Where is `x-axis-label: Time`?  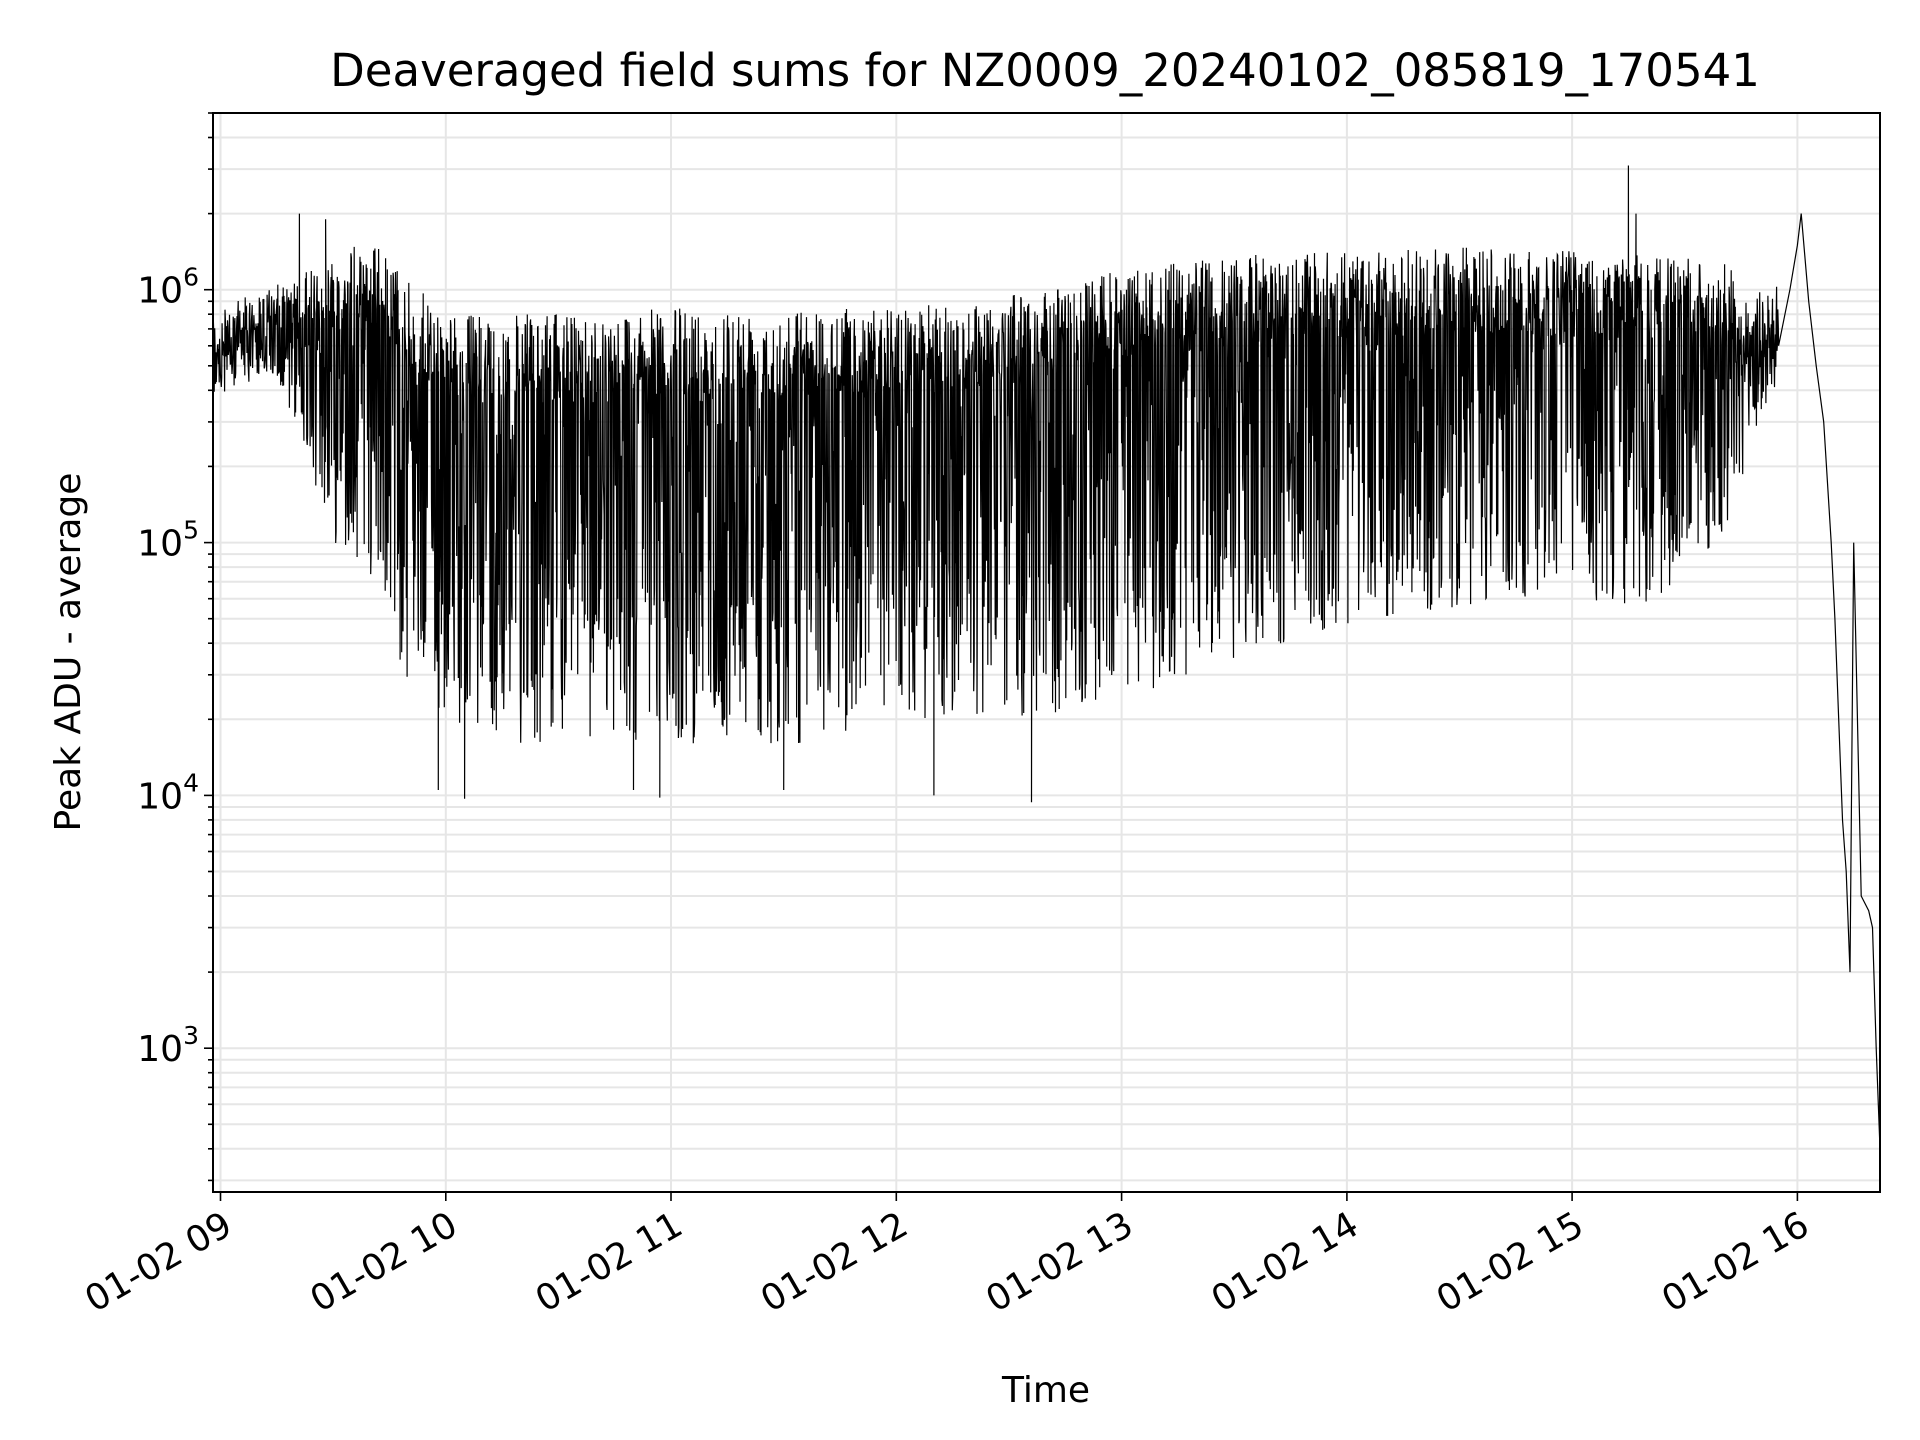 x-axis-label: Time is located at coordinates (1045, 1390).